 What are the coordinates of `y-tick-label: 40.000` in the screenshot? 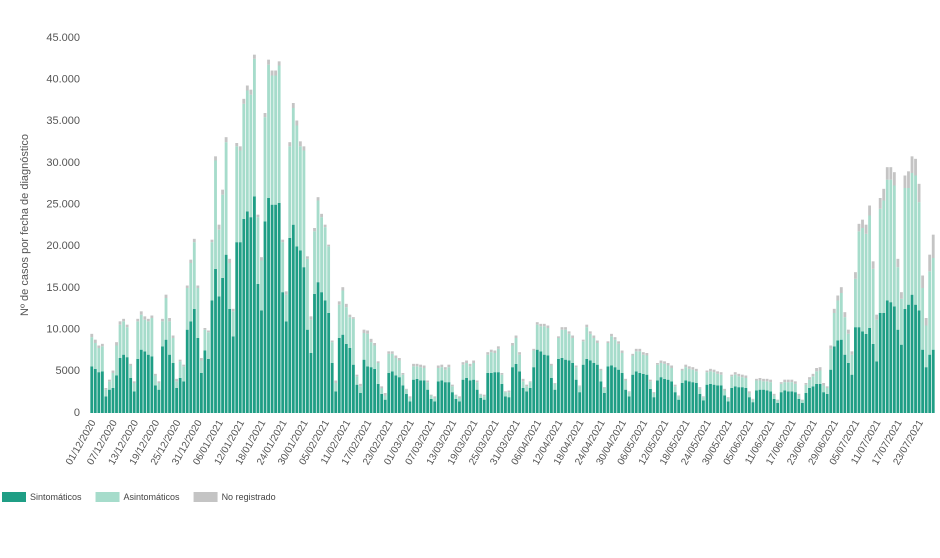 It's located at (63, 80).